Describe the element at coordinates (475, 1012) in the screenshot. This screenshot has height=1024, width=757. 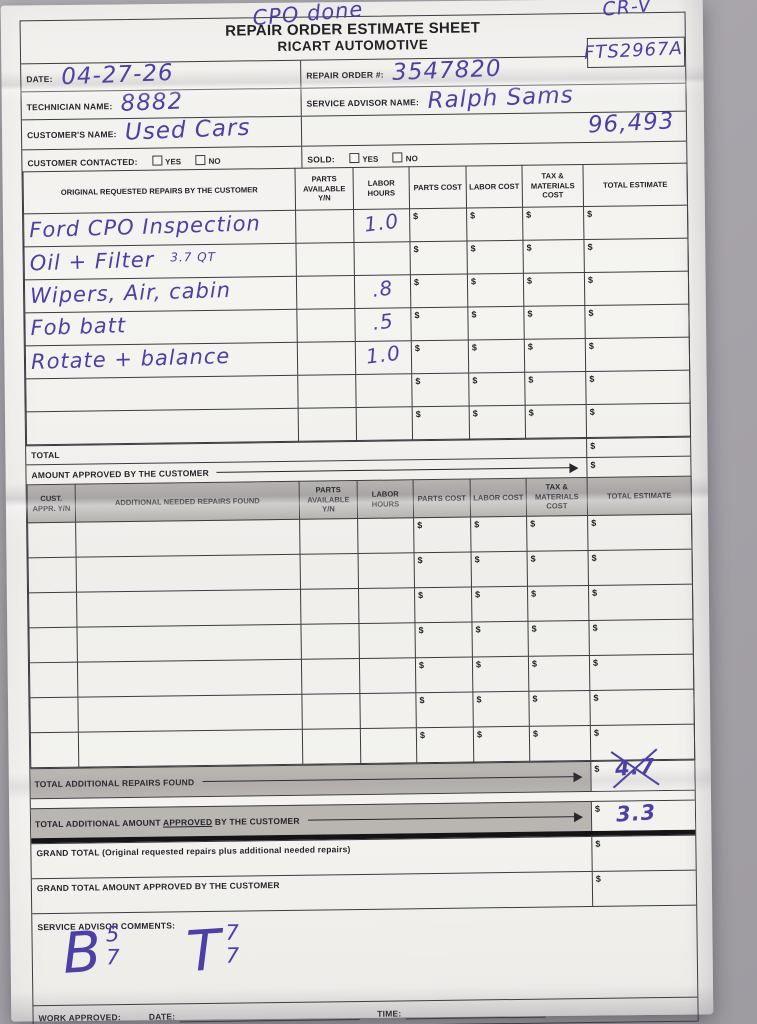
I see `time-signature-line` at that location.